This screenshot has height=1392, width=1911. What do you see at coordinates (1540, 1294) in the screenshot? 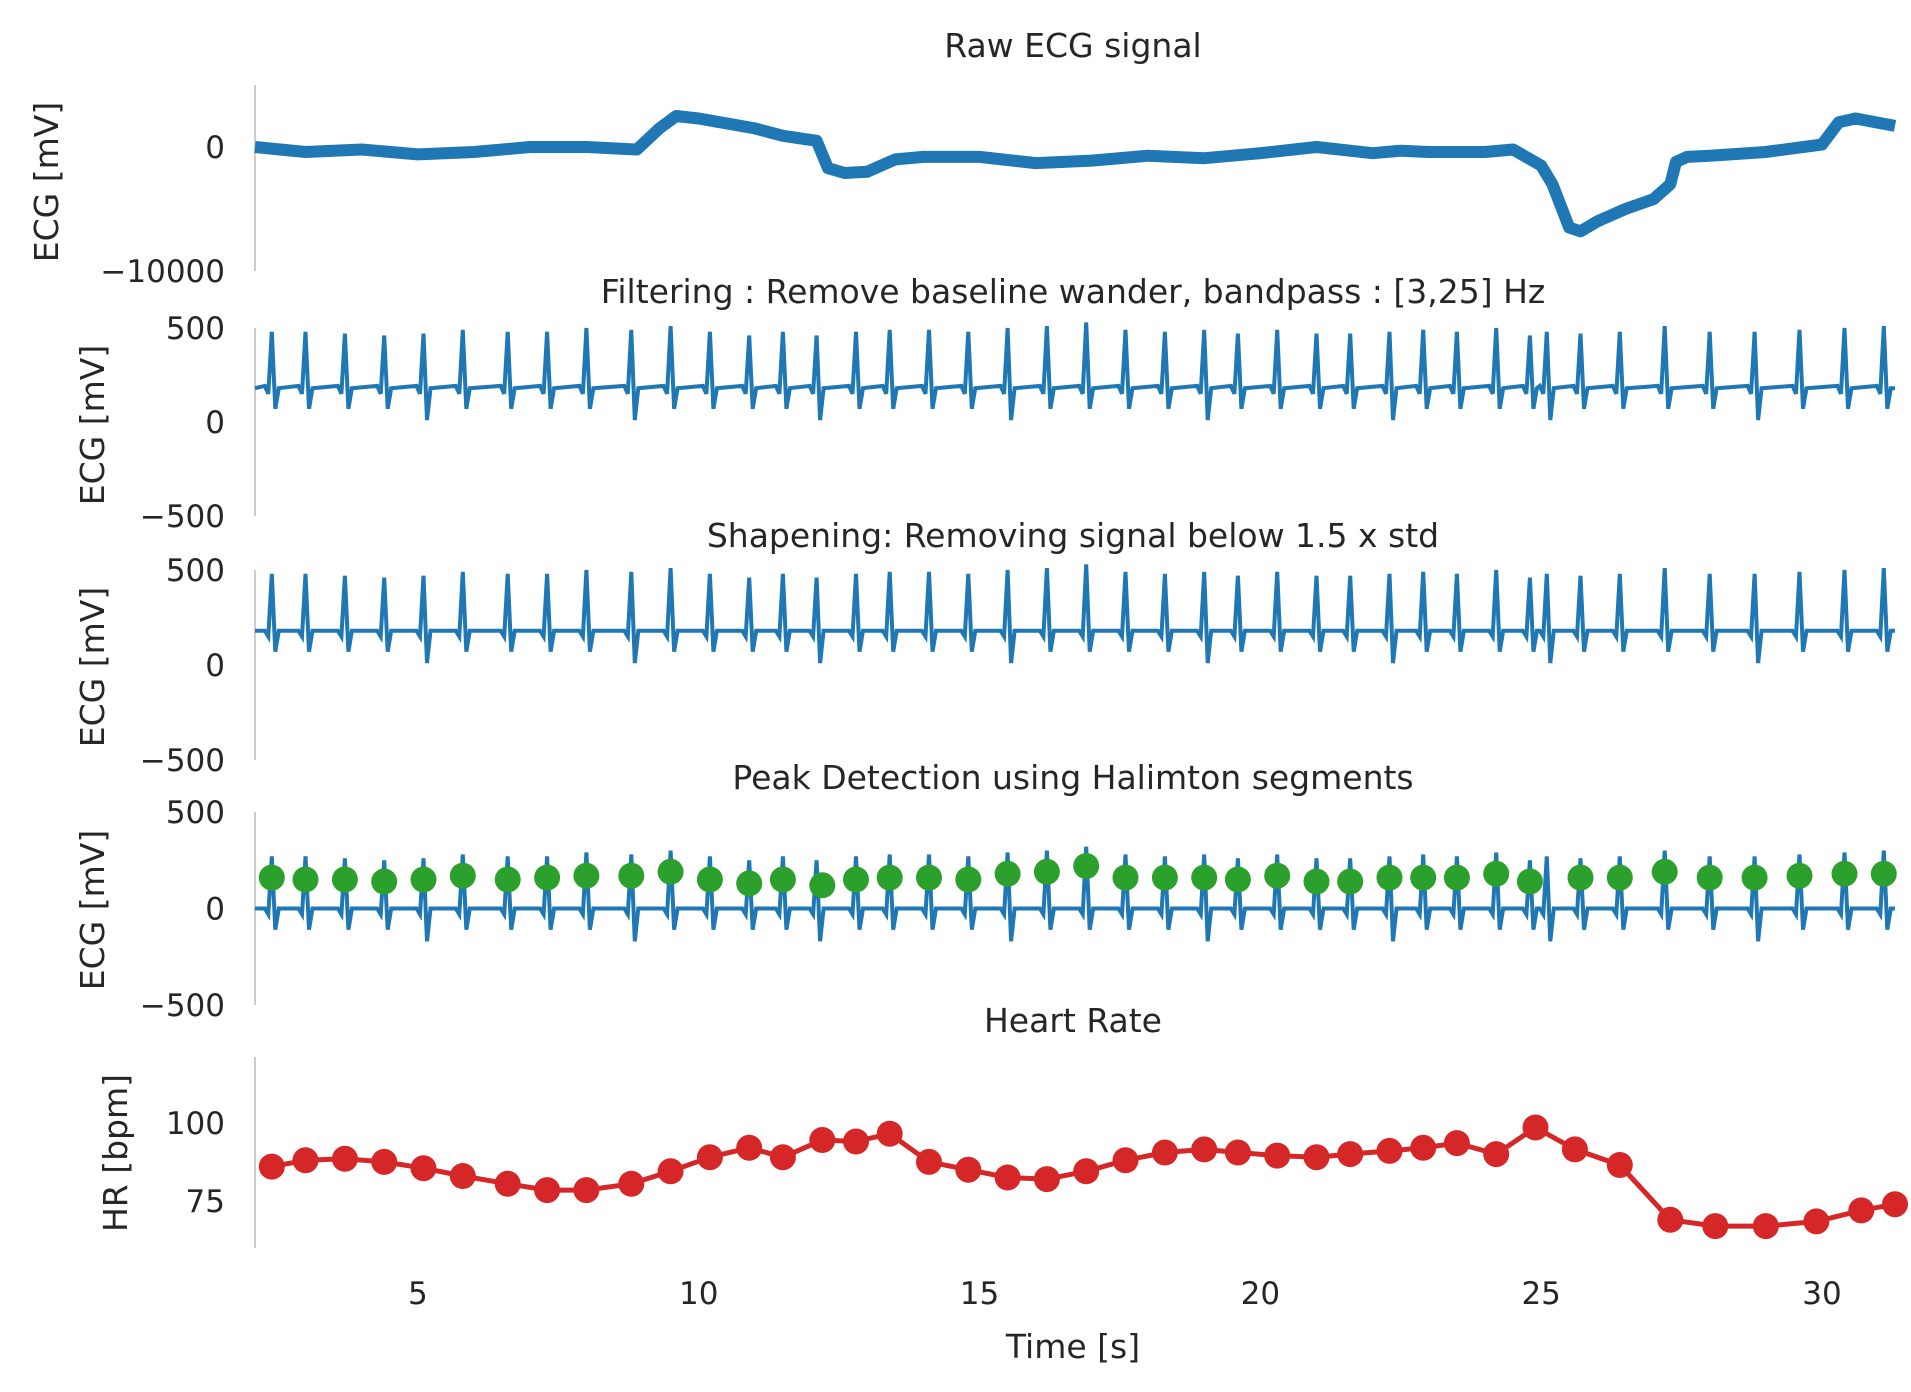
I see `x-tick-label: 25` at bounding box center [1540, 1294].